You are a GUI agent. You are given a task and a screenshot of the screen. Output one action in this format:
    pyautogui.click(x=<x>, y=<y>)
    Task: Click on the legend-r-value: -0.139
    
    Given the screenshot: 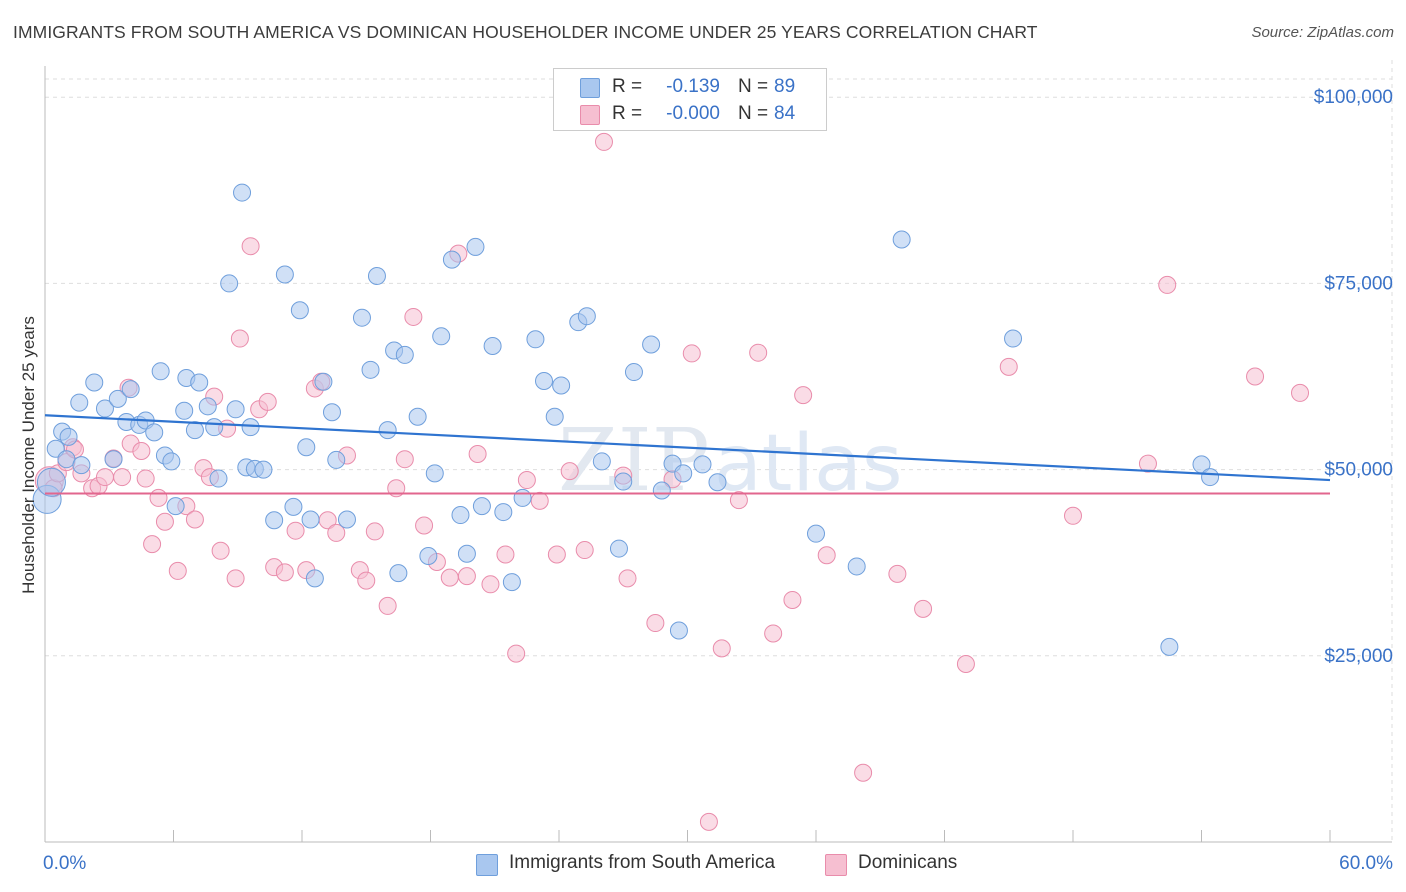 What is the action you would take?
    pyautogui.click(x=693, y=86)
    